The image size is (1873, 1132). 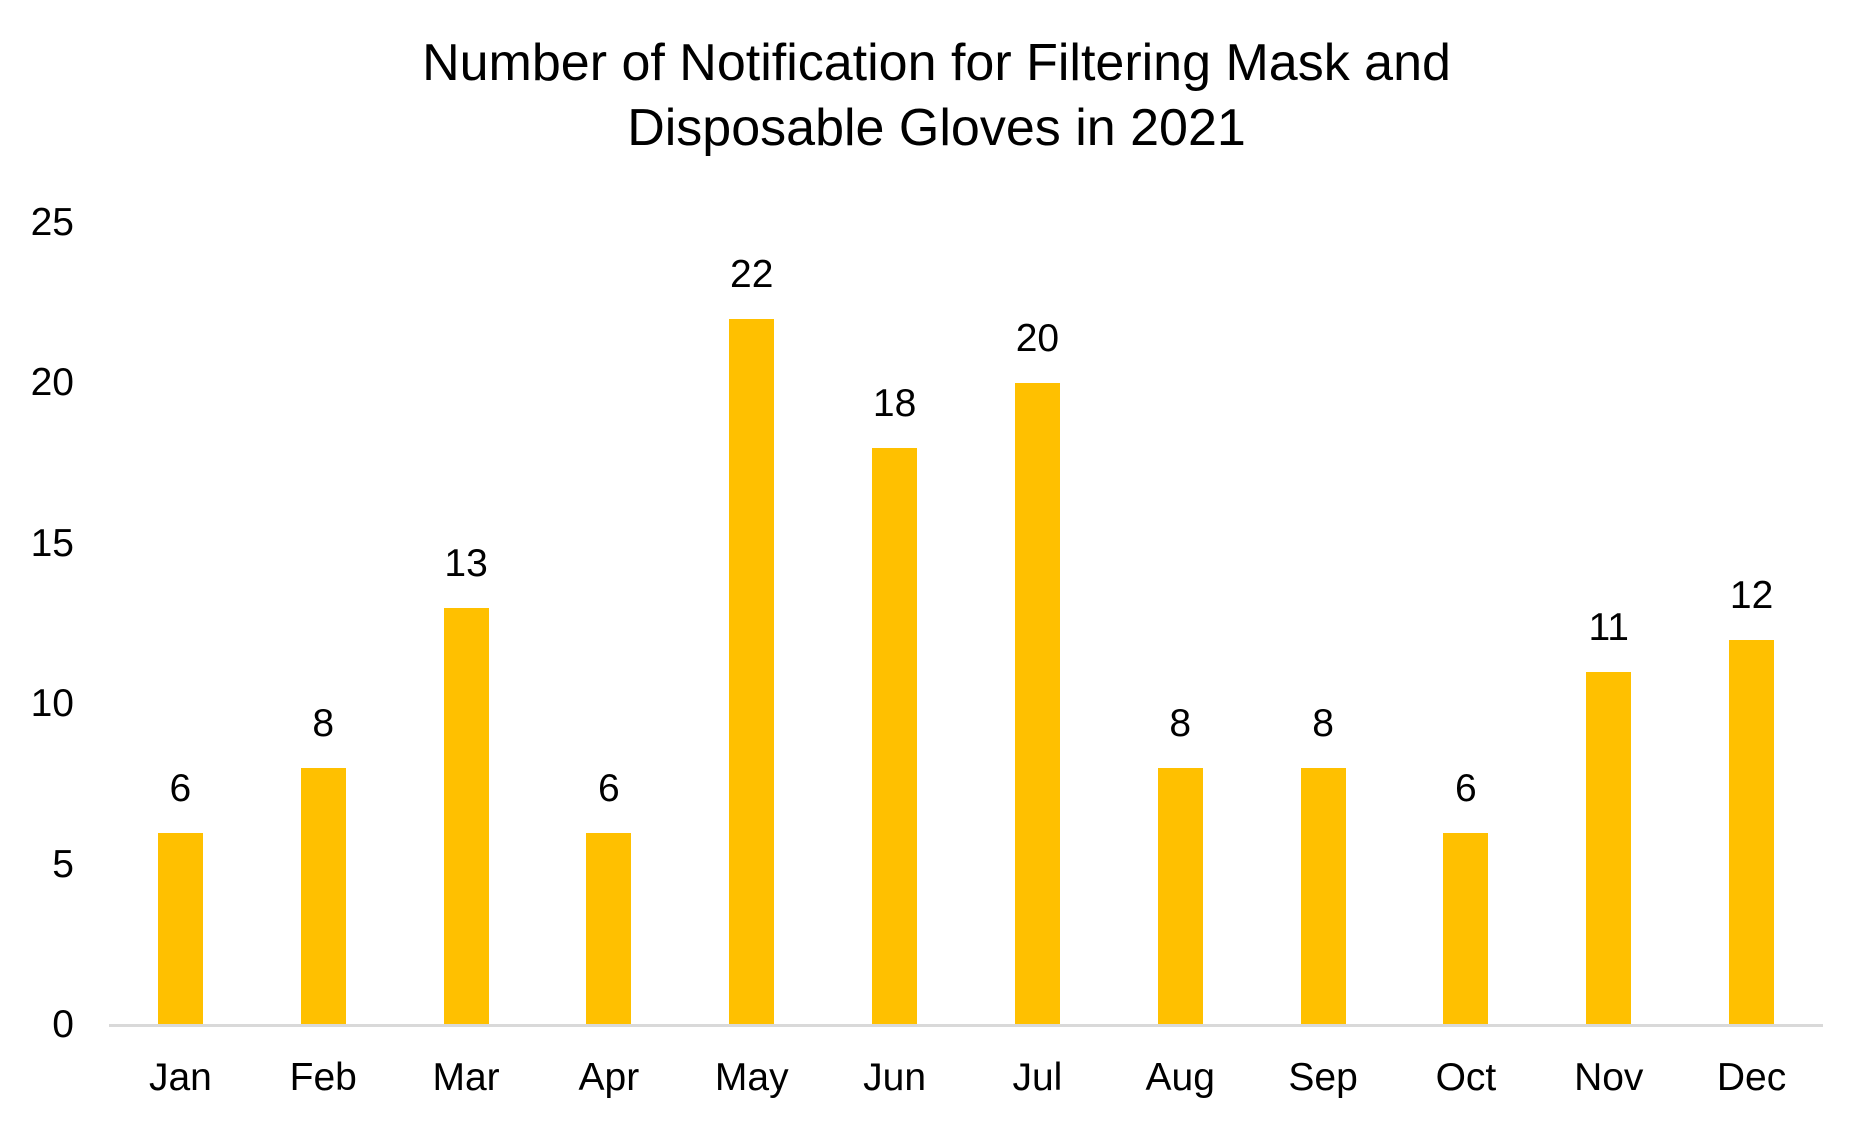 I want to click on y-tick-label-15: 15, so click(x=52, y=543).